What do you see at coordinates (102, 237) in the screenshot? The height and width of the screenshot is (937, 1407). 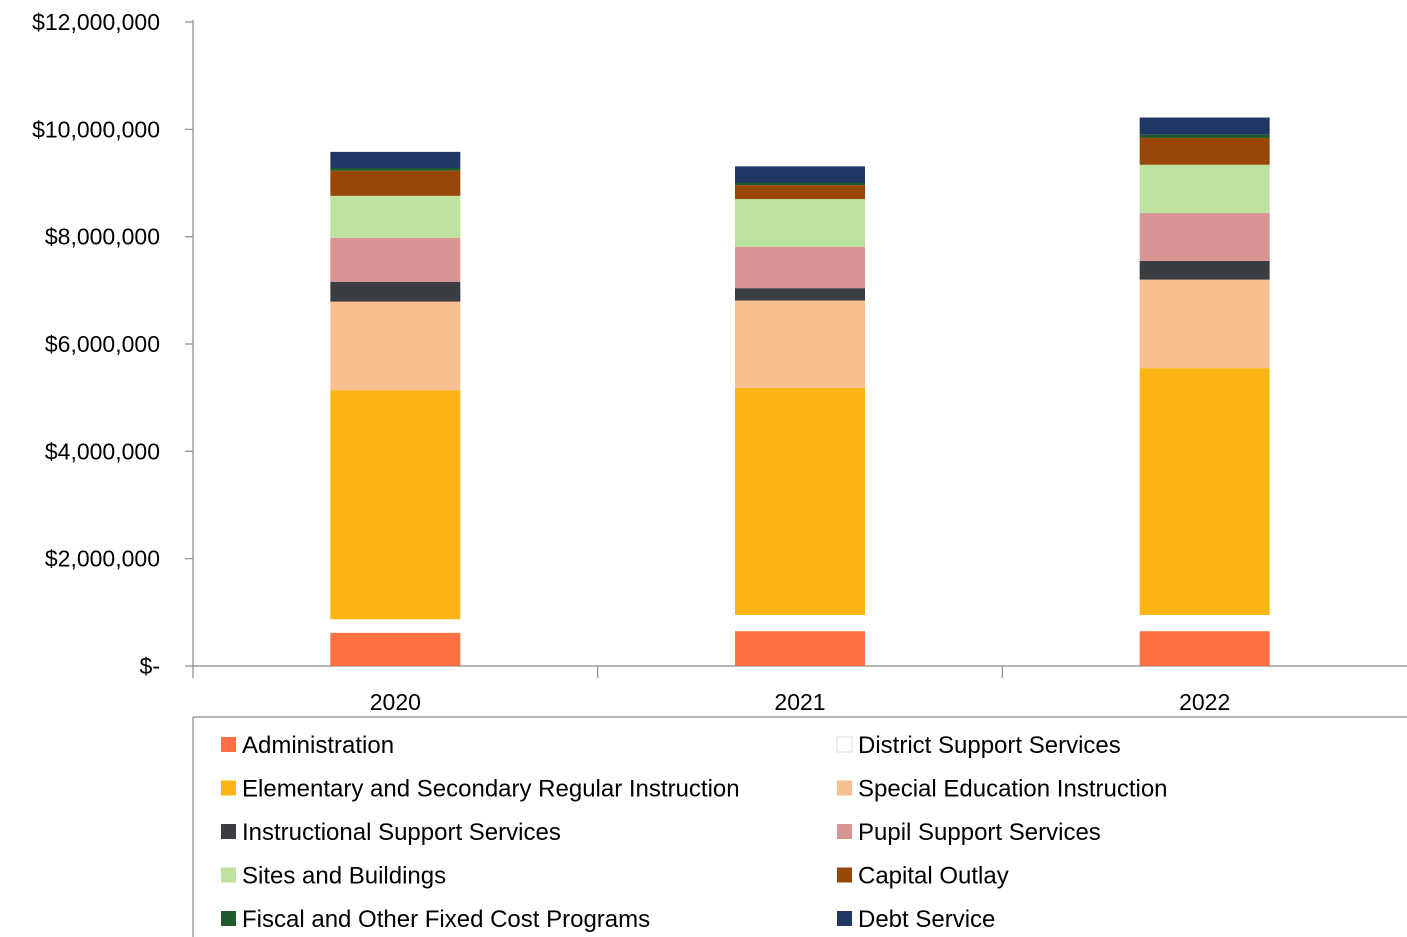 I see `y-tick-label: $8,000,000` at bounding box center [102, 237].